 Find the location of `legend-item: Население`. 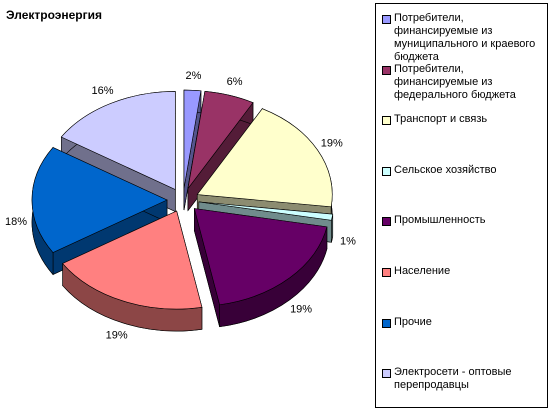

legend-item: Население is located at coordinates (462, 271).